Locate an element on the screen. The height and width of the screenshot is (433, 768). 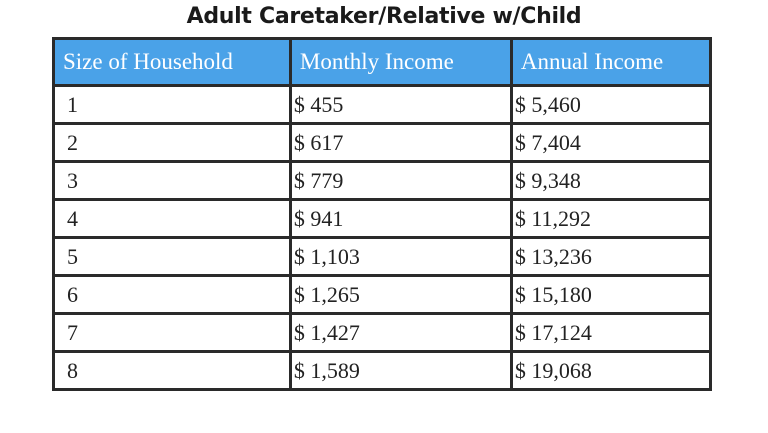
monthly-income-cell: $ 617 is located at coordinates (400, 142).